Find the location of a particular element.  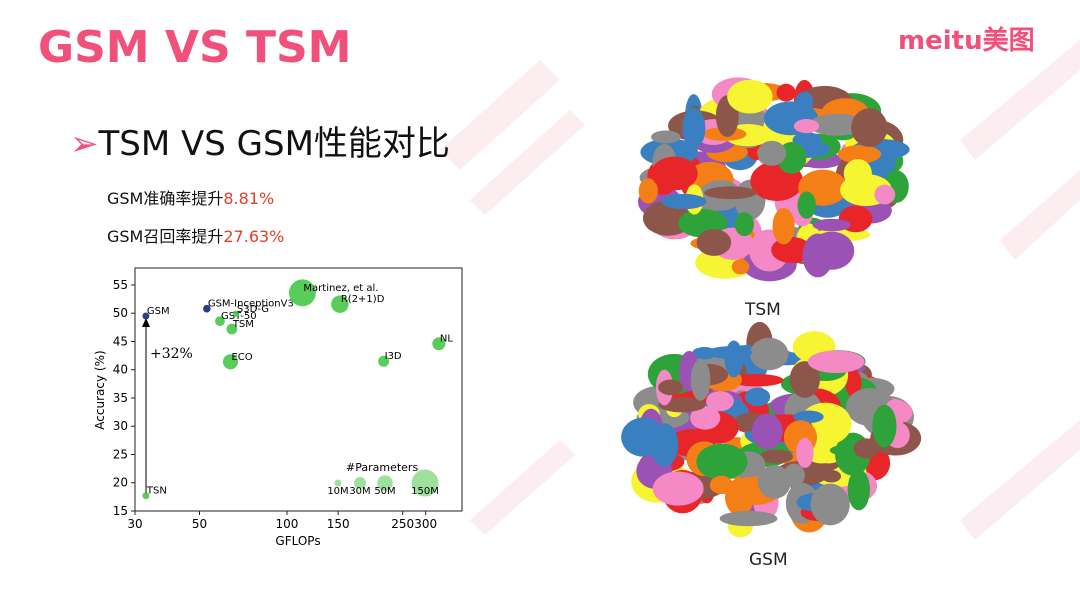

point-label: GSM-InceptionV3 is located at coordinates (251, 304).